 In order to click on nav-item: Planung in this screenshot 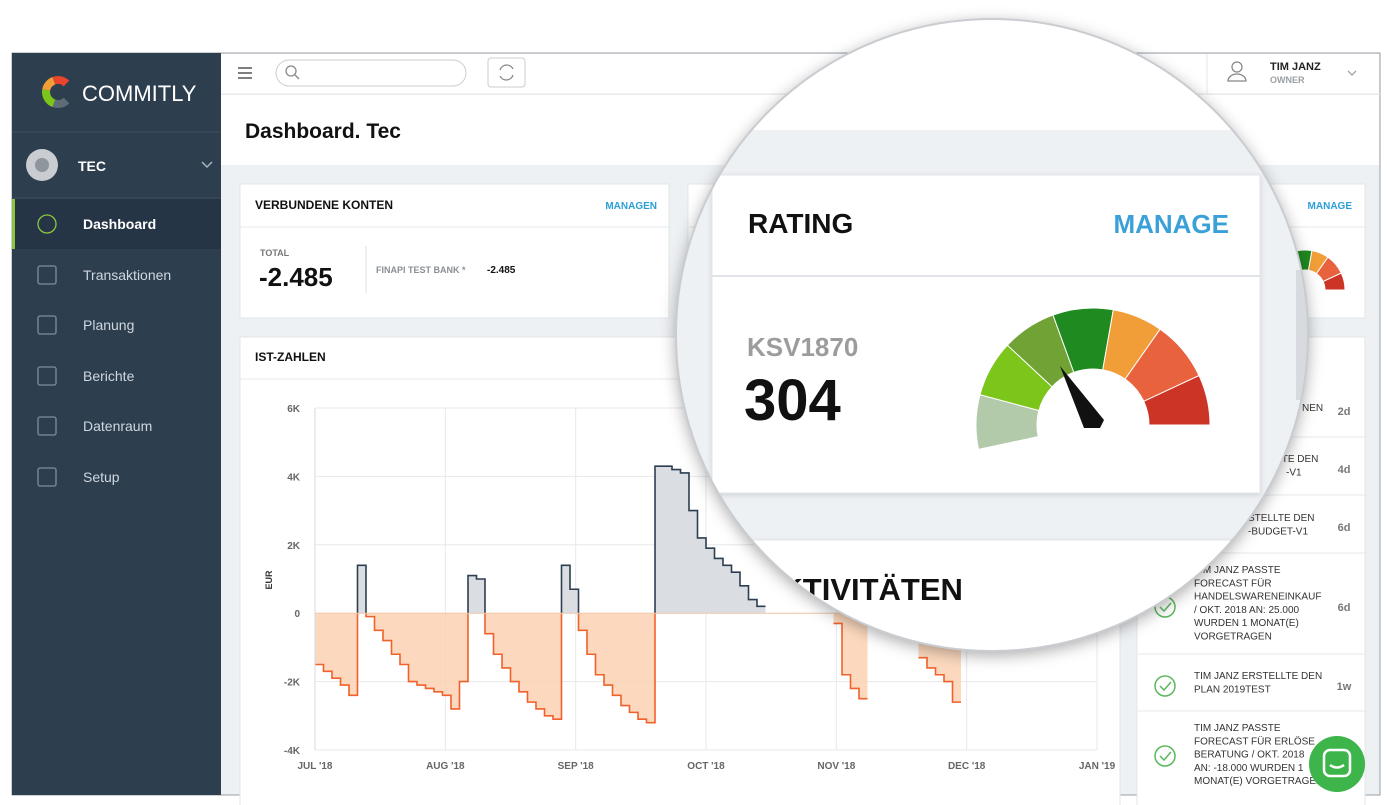, I will do `click(108, 325)`.